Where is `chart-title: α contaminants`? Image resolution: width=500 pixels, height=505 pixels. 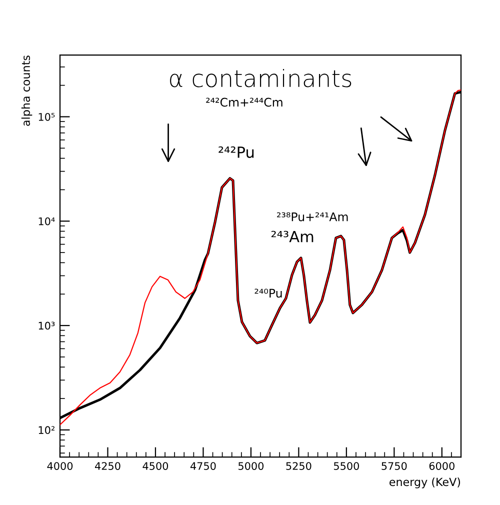 chart-title: α contaminants is located at coordinates (261, 78).